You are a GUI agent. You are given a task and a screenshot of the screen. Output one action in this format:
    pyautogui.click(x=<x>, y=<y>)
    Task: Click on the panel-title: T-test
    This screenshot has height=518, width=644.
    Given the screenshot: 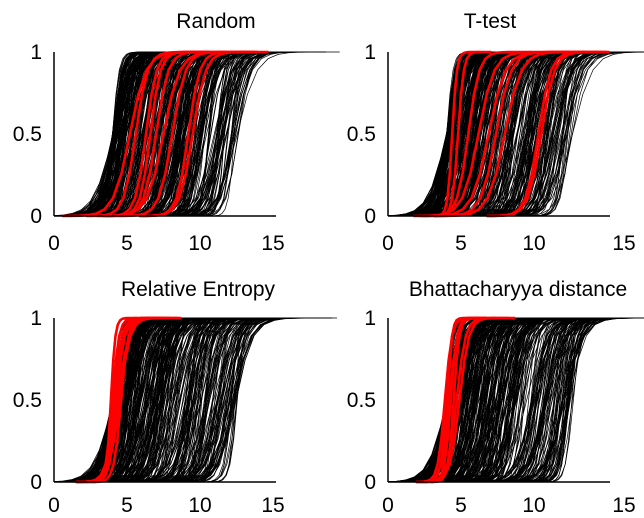 What is the action you would take?
    pyautogui.click(x=490, y=21)
    